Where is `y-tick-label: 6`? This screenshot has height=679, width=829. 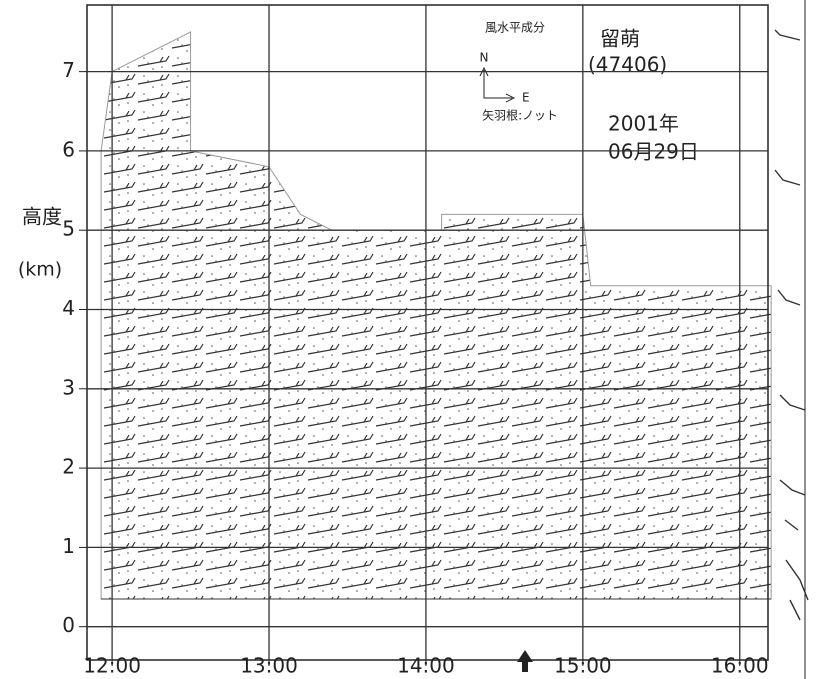
y-tick-label: 6 is located at coordinates (68, 149).